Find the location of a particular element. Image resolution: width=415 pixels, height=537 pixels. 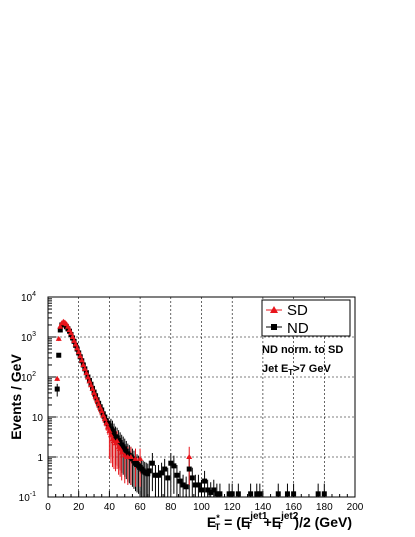

legend: SD ND is located at coordinates (306, 318).